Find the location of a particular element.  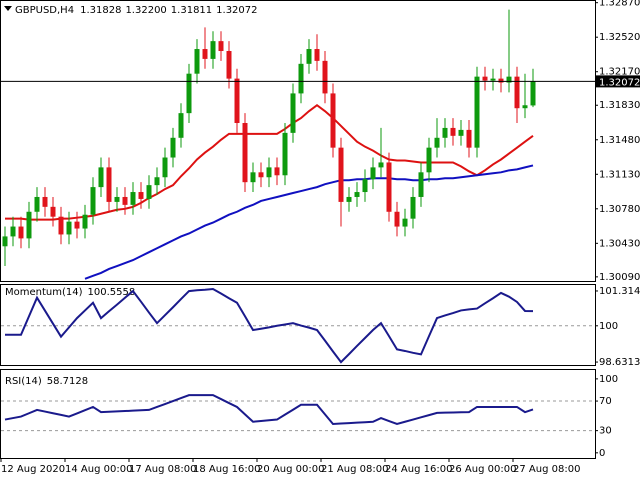

last-price-box is located at coordinates (618, 81).